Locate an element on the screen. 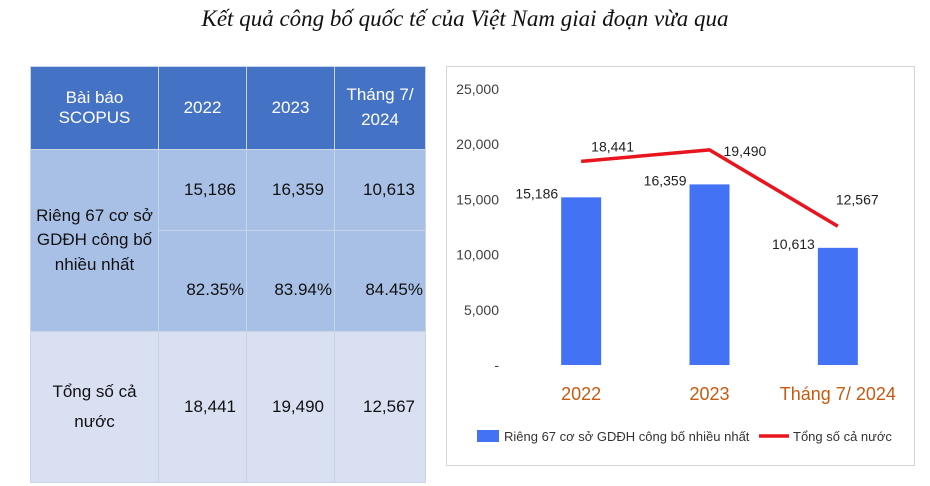 This screenshot has height=486, width=930. y-tick-label: 10,000 is located at coordinates (477, 255).